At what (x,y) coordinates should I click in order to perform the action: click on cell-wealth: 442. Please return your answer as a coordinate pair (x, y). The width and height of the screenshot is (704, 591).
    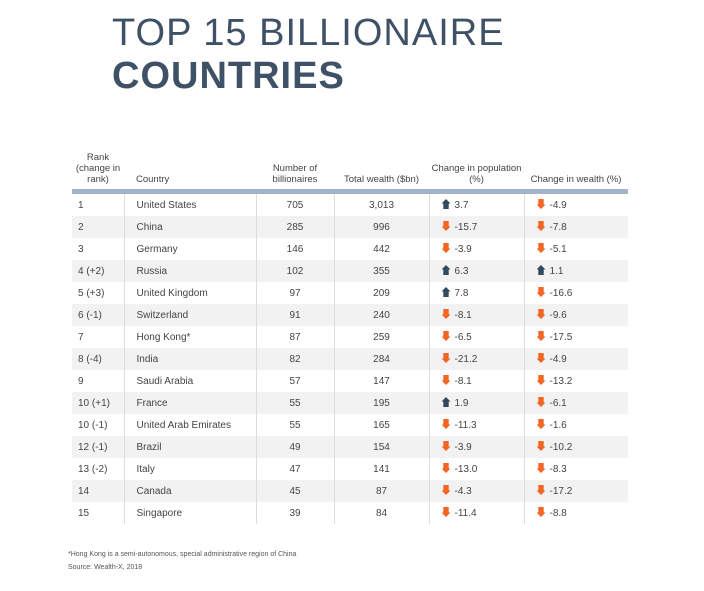
    Looking at the image, I should click on (381, 249).